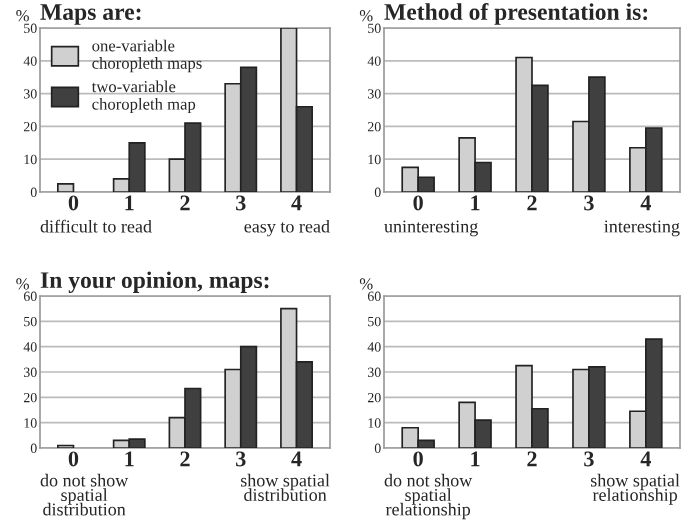  What do you see at coordinates (635, 489) in the screenshot?
I see `text: show spatial relationship` at bounding box center [635, 489].